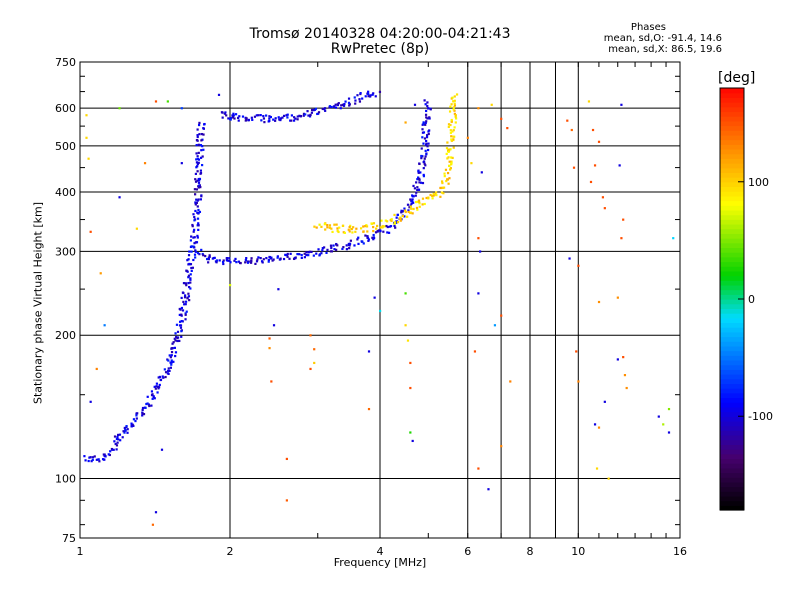  Describe the element at coordinates (65, 146) in the screenshot. I see `y-tick-label: 500` at that location.